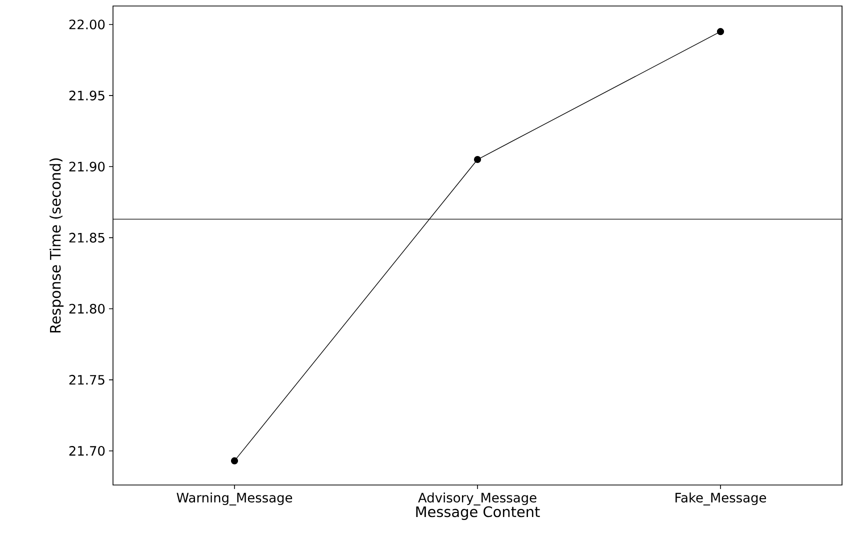 The height and width of the screenshot is (548, 843). I want to click on y-tick-label: 21.95, so click(86, 95).